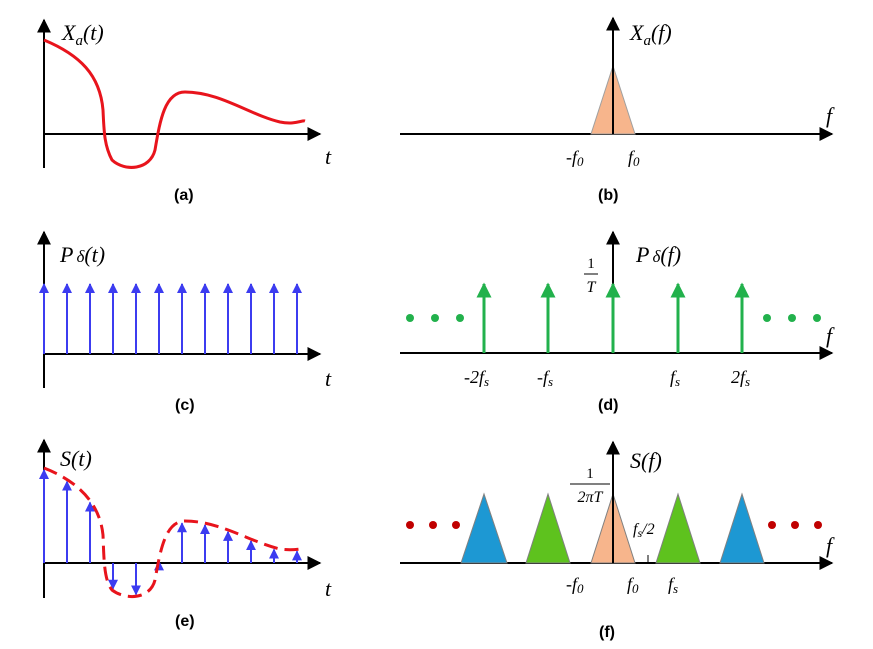 This screenshot has width=873, height=649. I want to click on tick-minus-fs: -fs, so click(545, 378).